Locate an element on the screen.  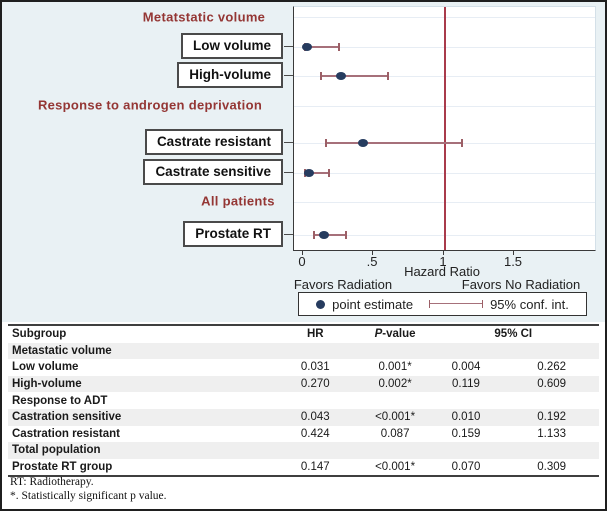
x-tick-label-0: 0 is located at coordinates (302, 261).